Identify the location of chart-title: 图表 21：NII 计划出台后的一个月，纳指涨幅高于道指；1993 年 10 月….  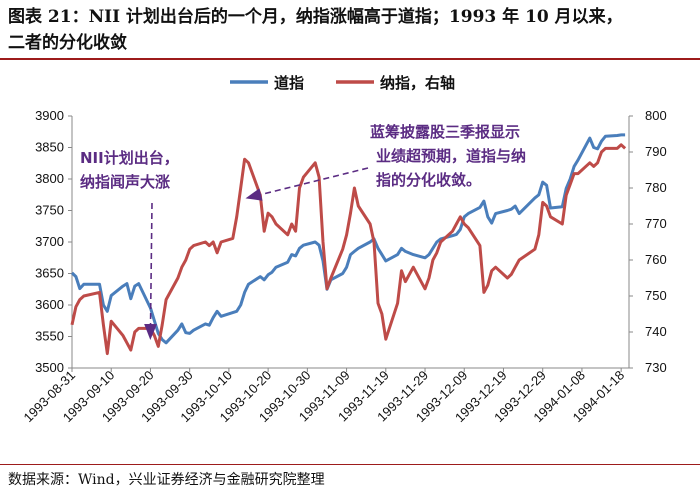
(350, 30).